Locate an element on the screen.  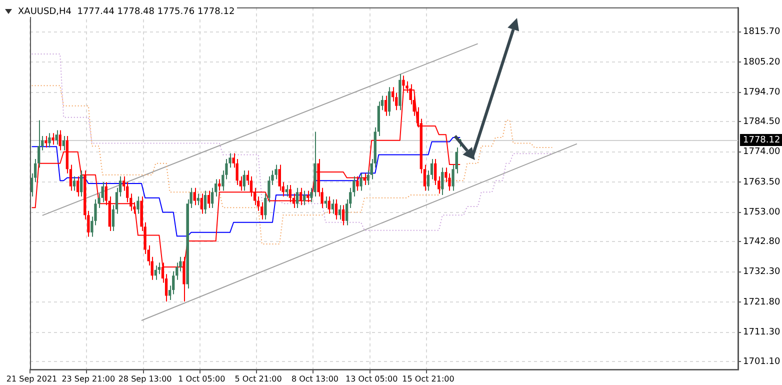
y-tick-label: 1815.70 is located at coordinates (761, 32).